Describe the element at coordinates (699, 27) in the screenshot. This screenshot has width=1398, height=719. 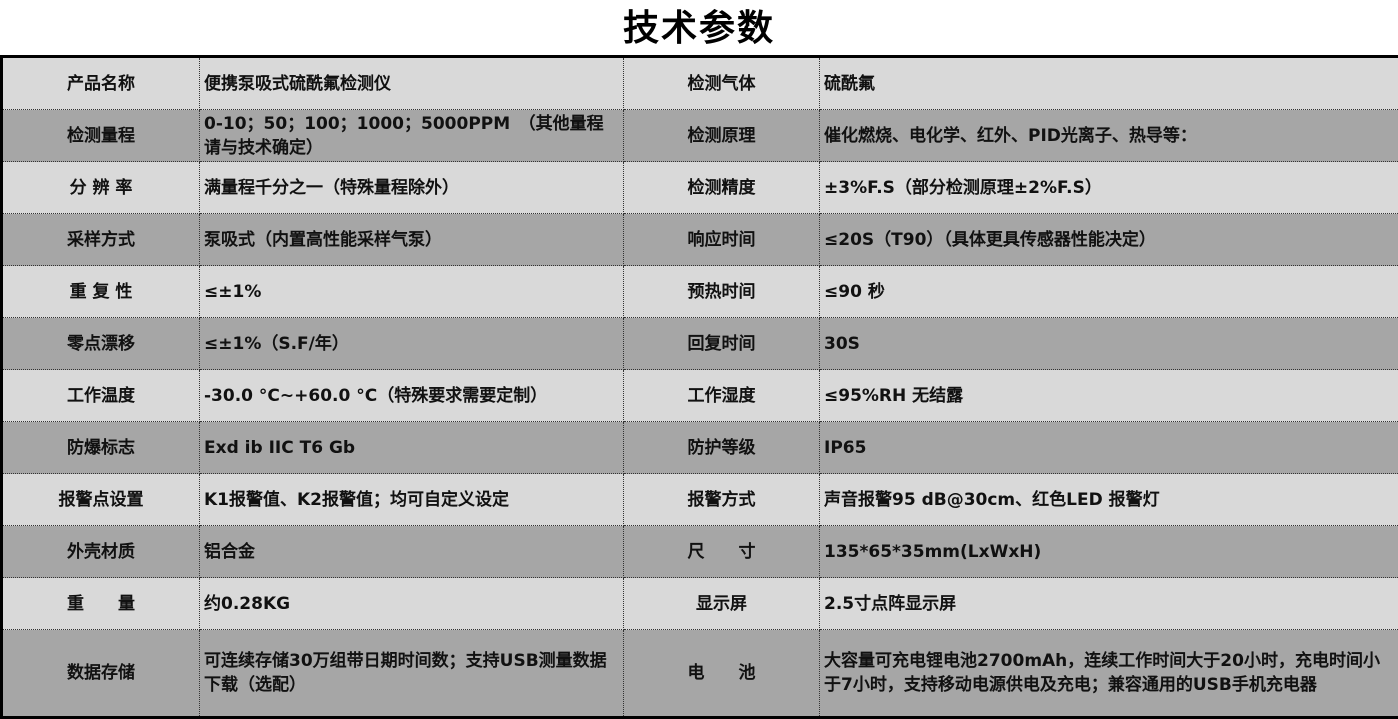
I see `page-title: 技术参数` at that location.